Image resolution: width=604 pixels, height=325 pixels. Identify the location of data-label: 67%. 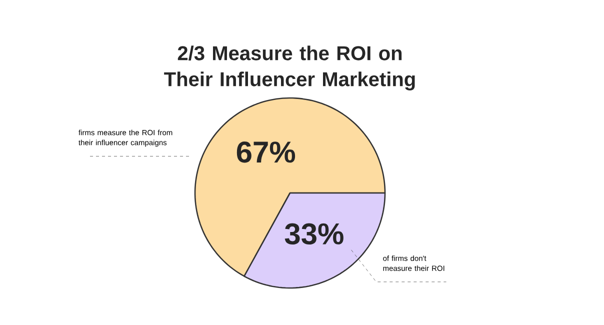
(266, 152).